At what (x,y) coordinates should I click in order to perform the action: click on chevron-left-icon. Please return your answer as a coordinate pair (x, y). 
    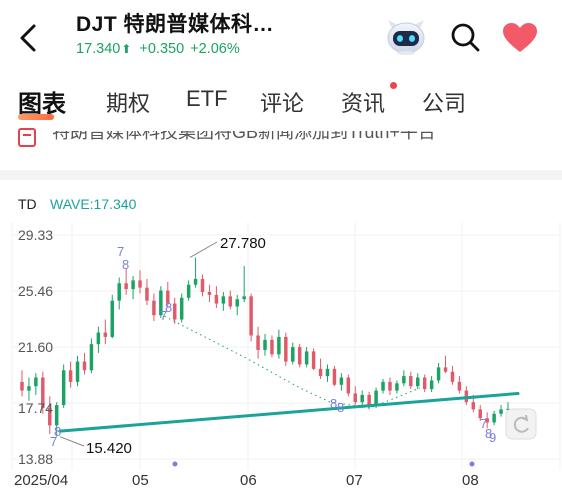
    Looking at the image, I should click on (28, 38).